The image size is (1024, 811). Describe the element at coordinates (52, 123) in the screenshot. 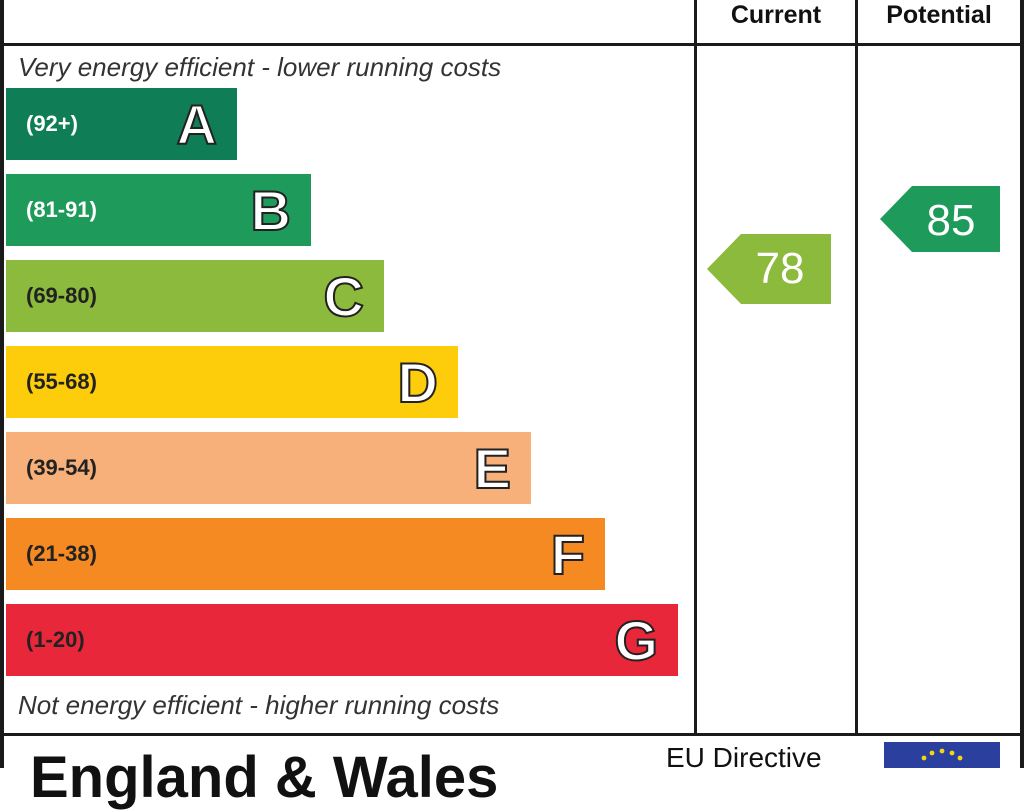

I see `band-a-range: (92+)` at that location.